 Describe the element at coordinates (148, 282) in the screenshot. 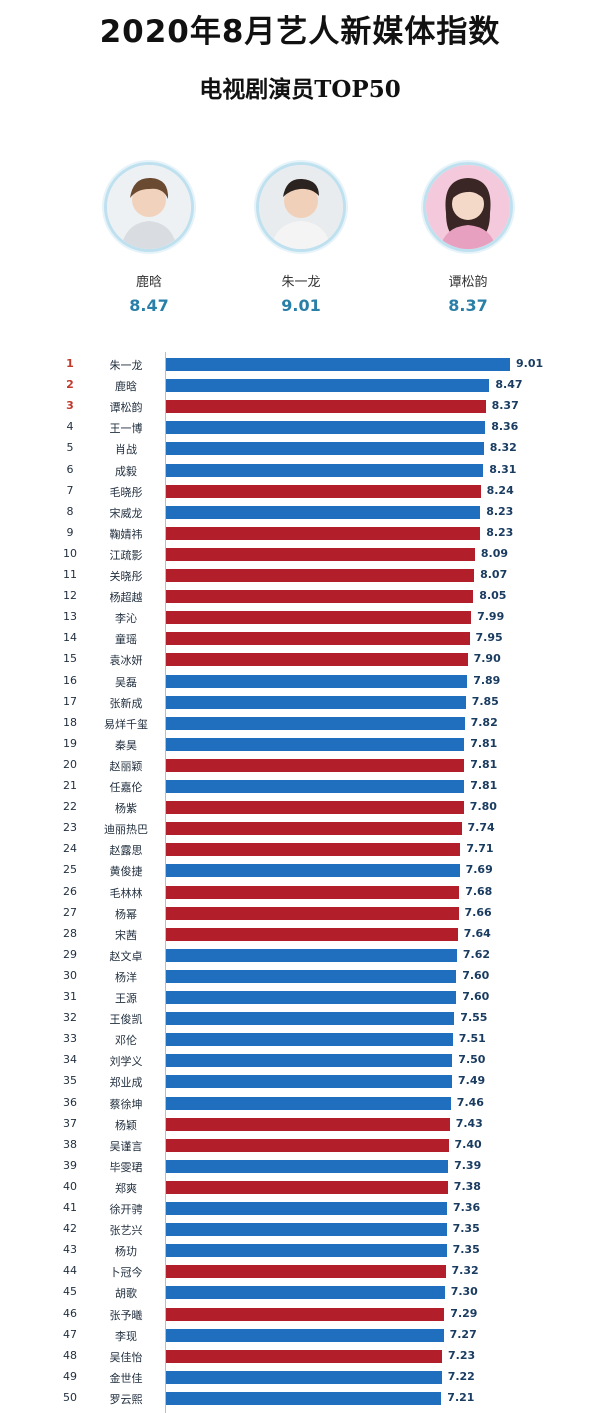

I see `podium-second-name: 鹿晗` at that location.